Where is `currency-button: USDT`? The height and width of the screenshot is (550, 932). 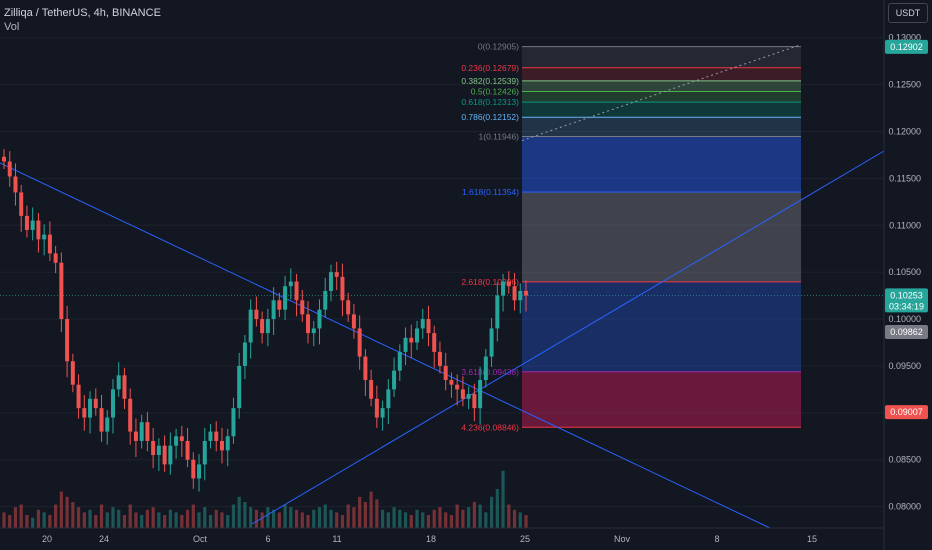 currency-button: USDT is located at coordinates (908, 13).